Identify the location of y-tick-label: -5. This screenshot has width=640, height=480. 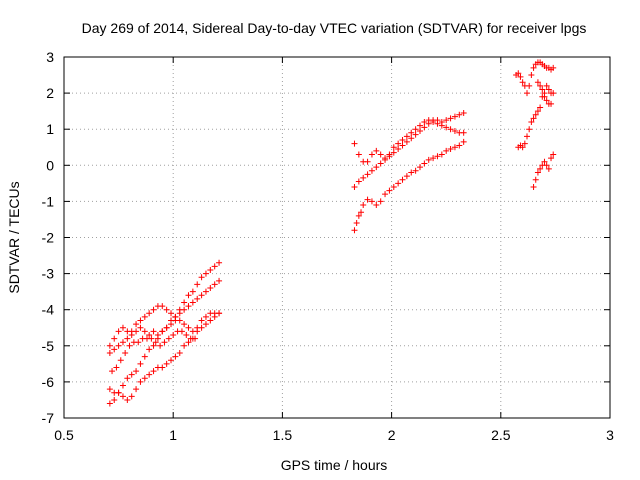
(48, 346).